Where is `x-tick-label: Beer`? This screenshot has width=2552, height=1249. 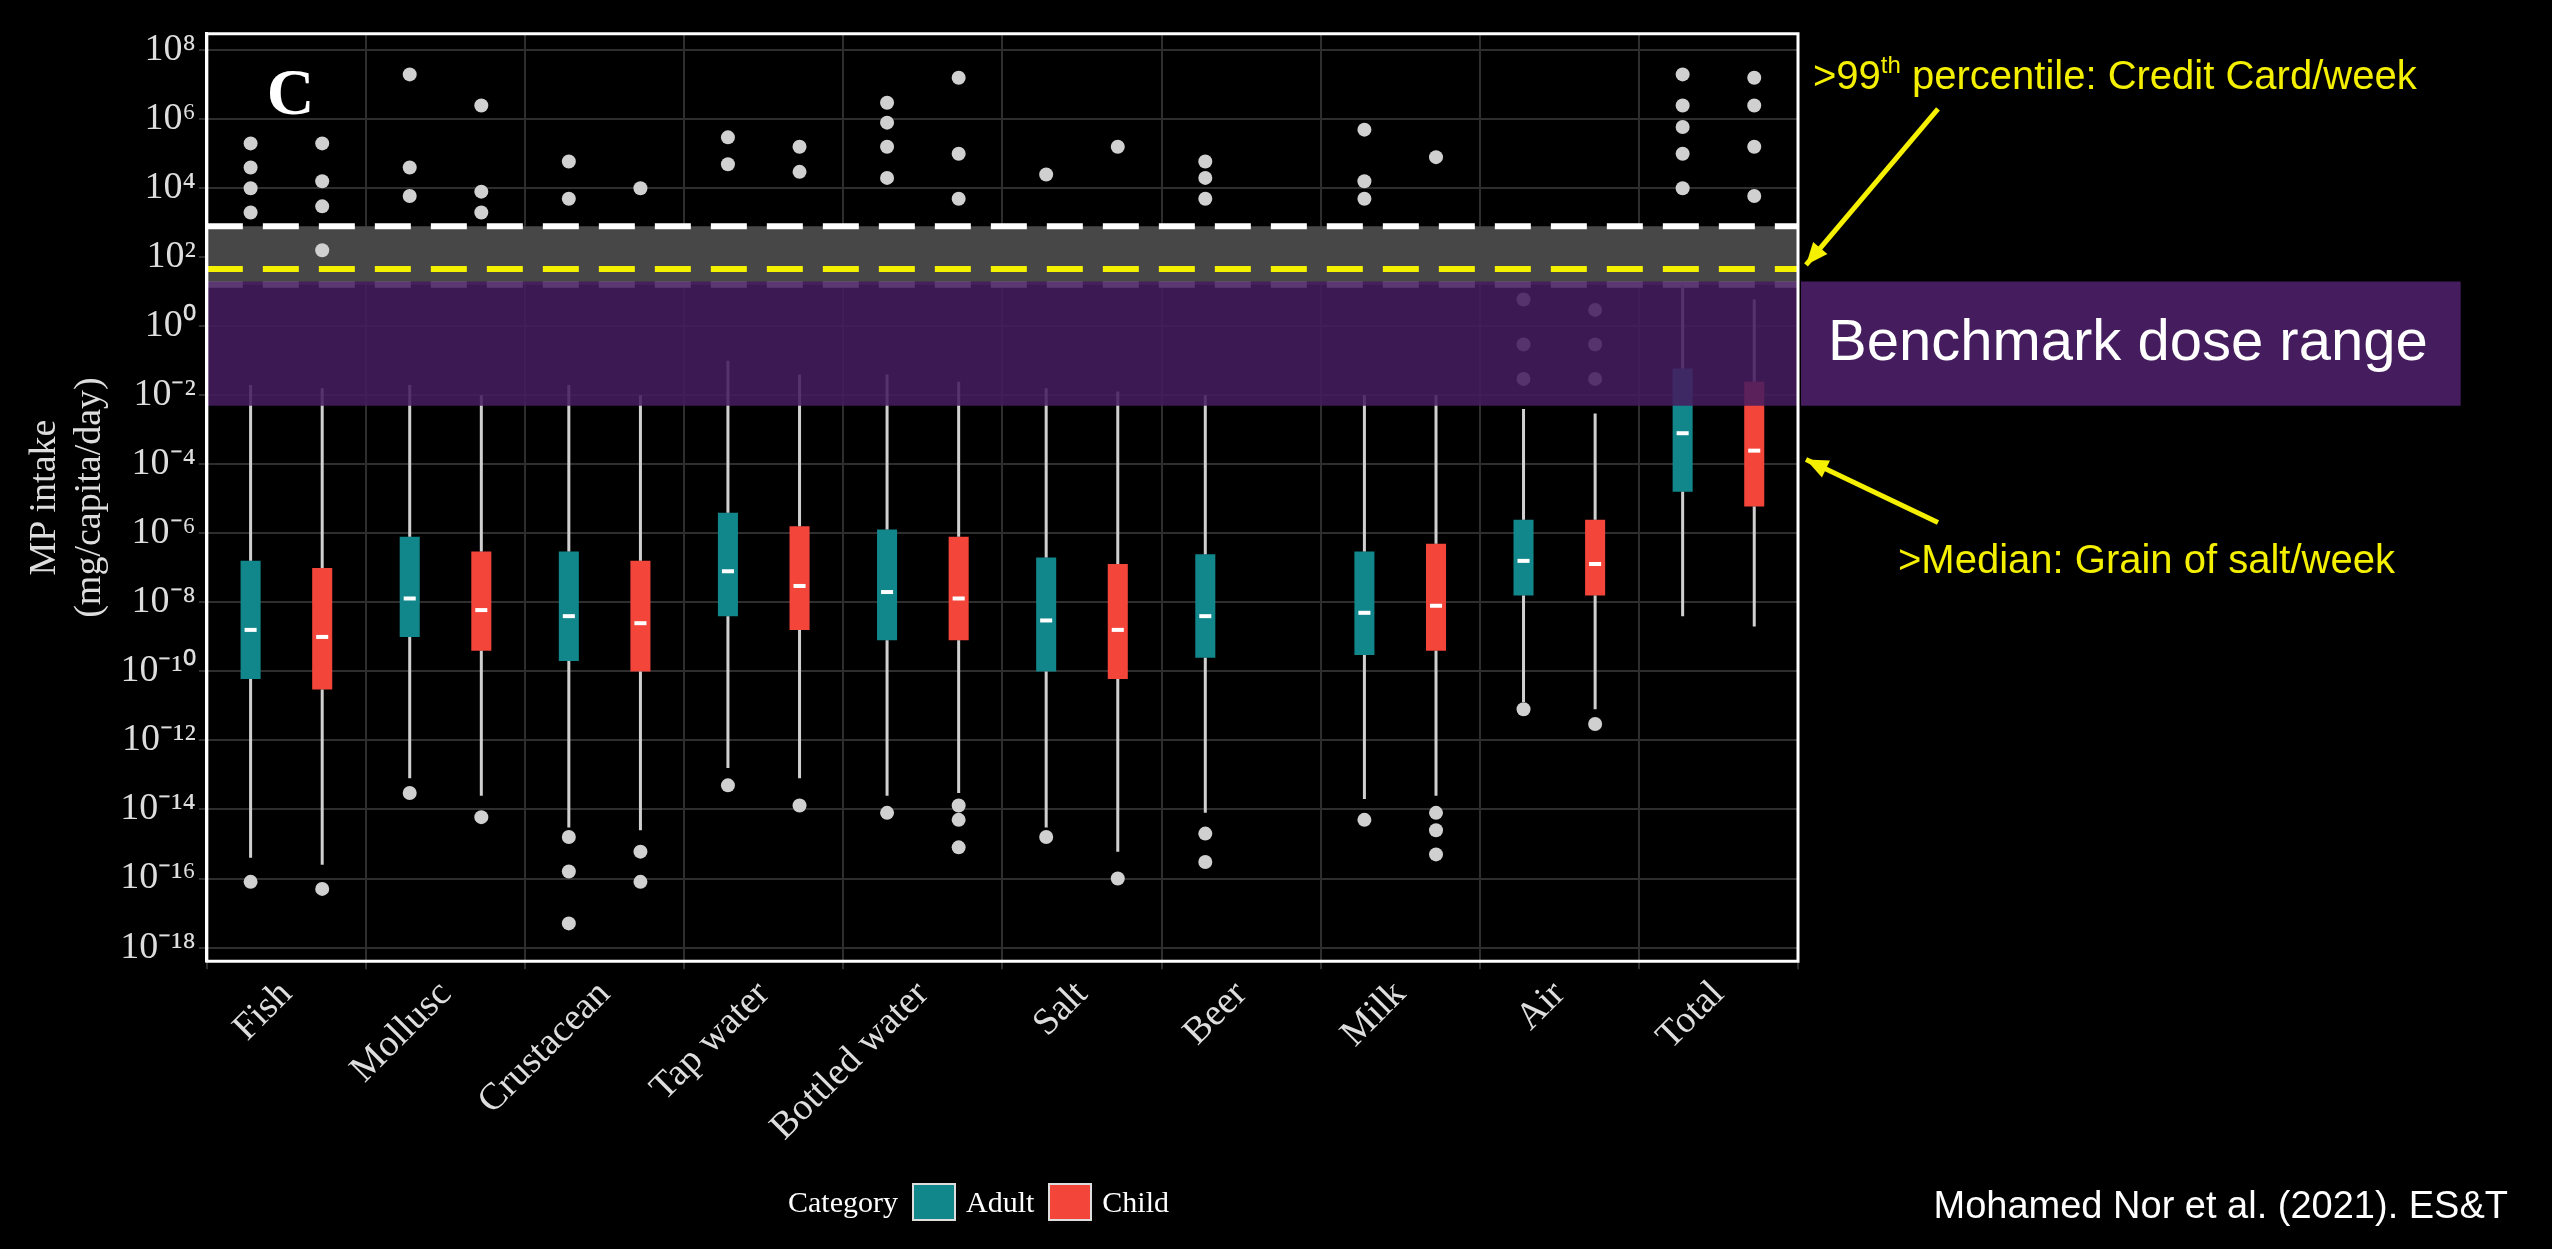
x-tick-label: Beer is located at coordinates (1214, 1011).